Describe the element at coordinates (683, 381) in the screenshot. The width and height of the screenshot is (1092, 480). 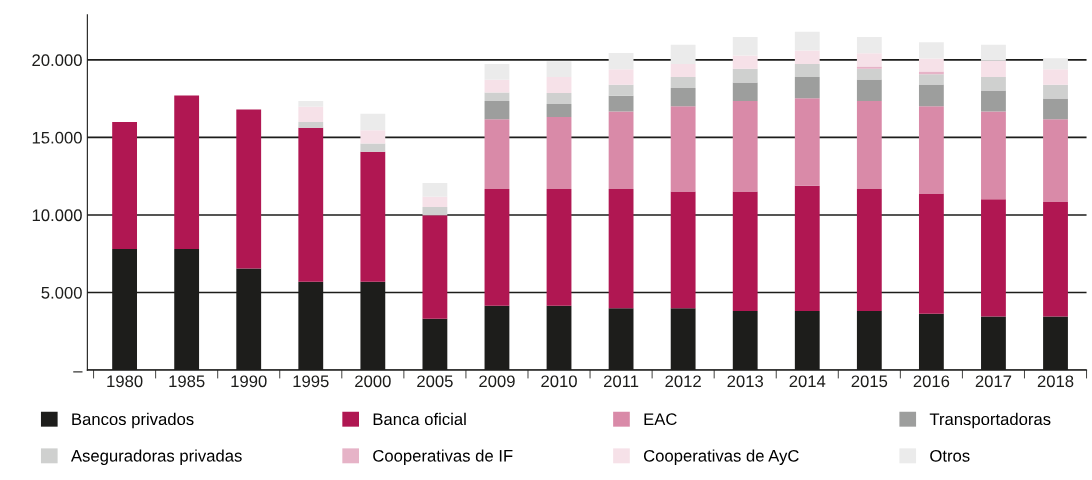
I see `x-tick-label: 2012` at that location.